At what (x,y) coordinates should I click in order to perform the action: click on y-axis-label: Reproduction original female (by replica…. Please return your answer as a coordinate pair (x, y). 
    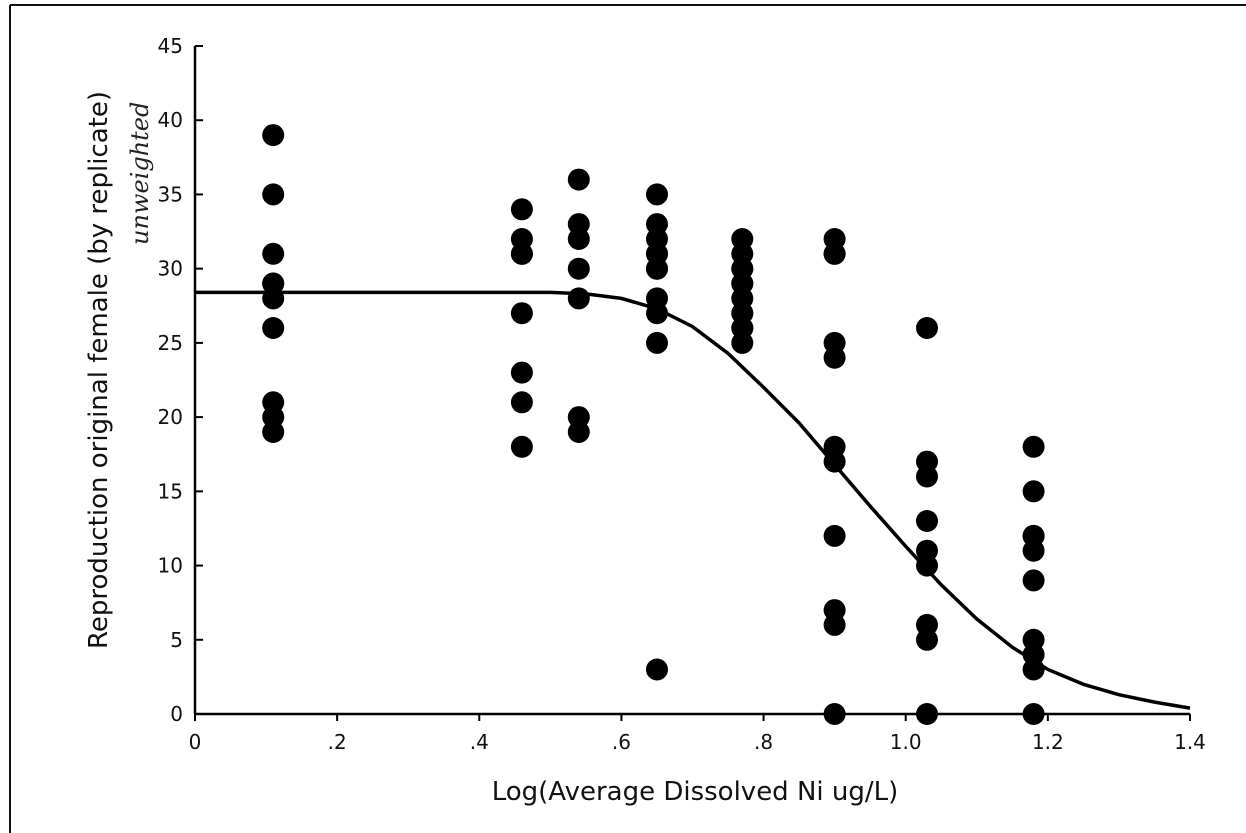
    Looking at the image, I should click on (99, 370).